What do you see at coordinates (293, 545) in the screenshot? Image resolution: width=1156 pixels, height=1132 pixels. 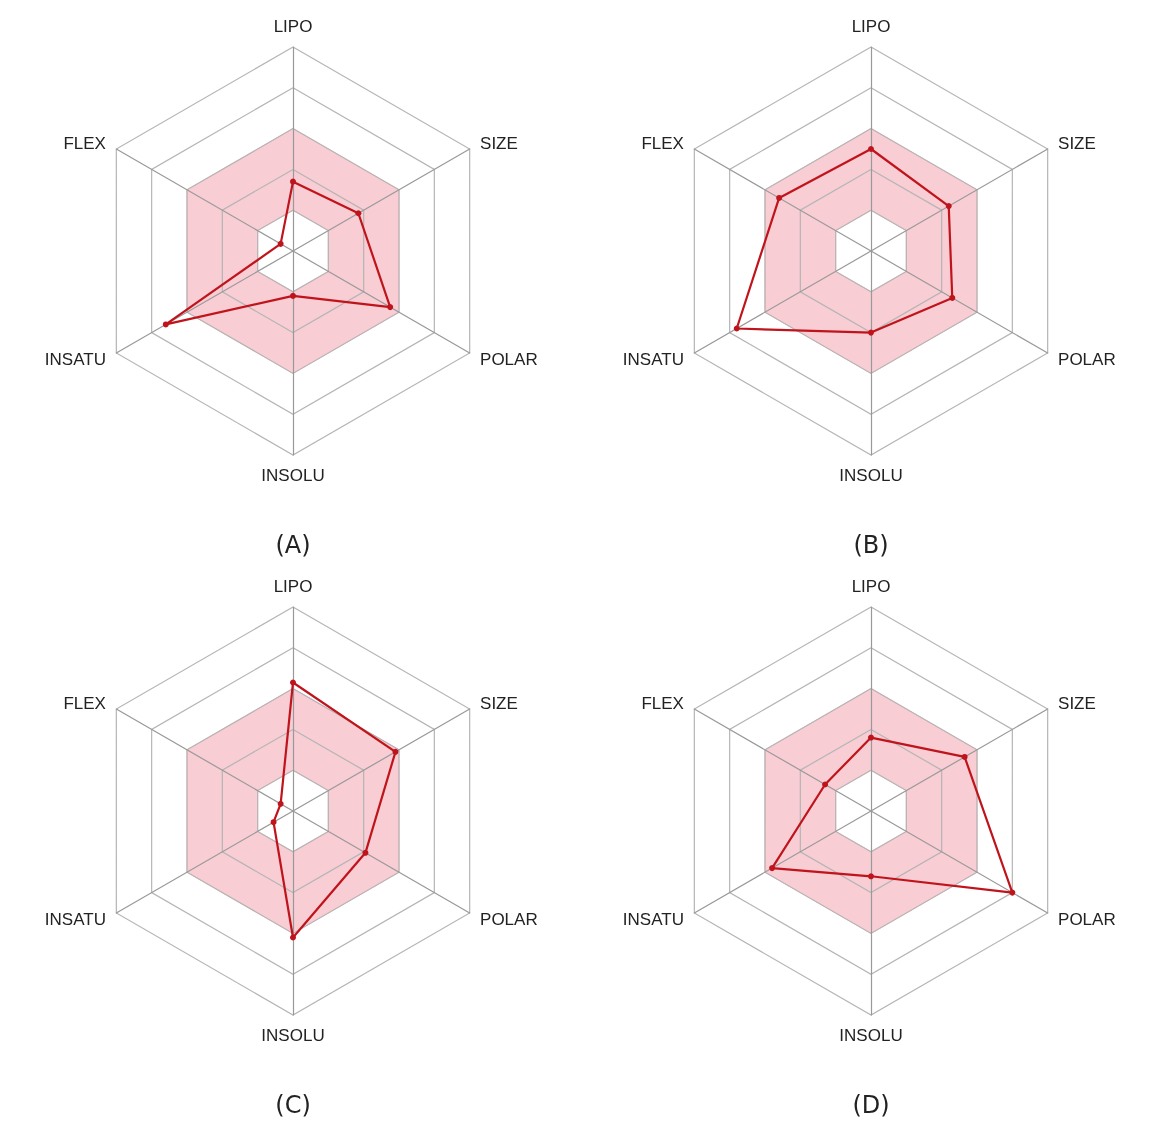 I see `text: (A)` at bounding box center [293, 545].